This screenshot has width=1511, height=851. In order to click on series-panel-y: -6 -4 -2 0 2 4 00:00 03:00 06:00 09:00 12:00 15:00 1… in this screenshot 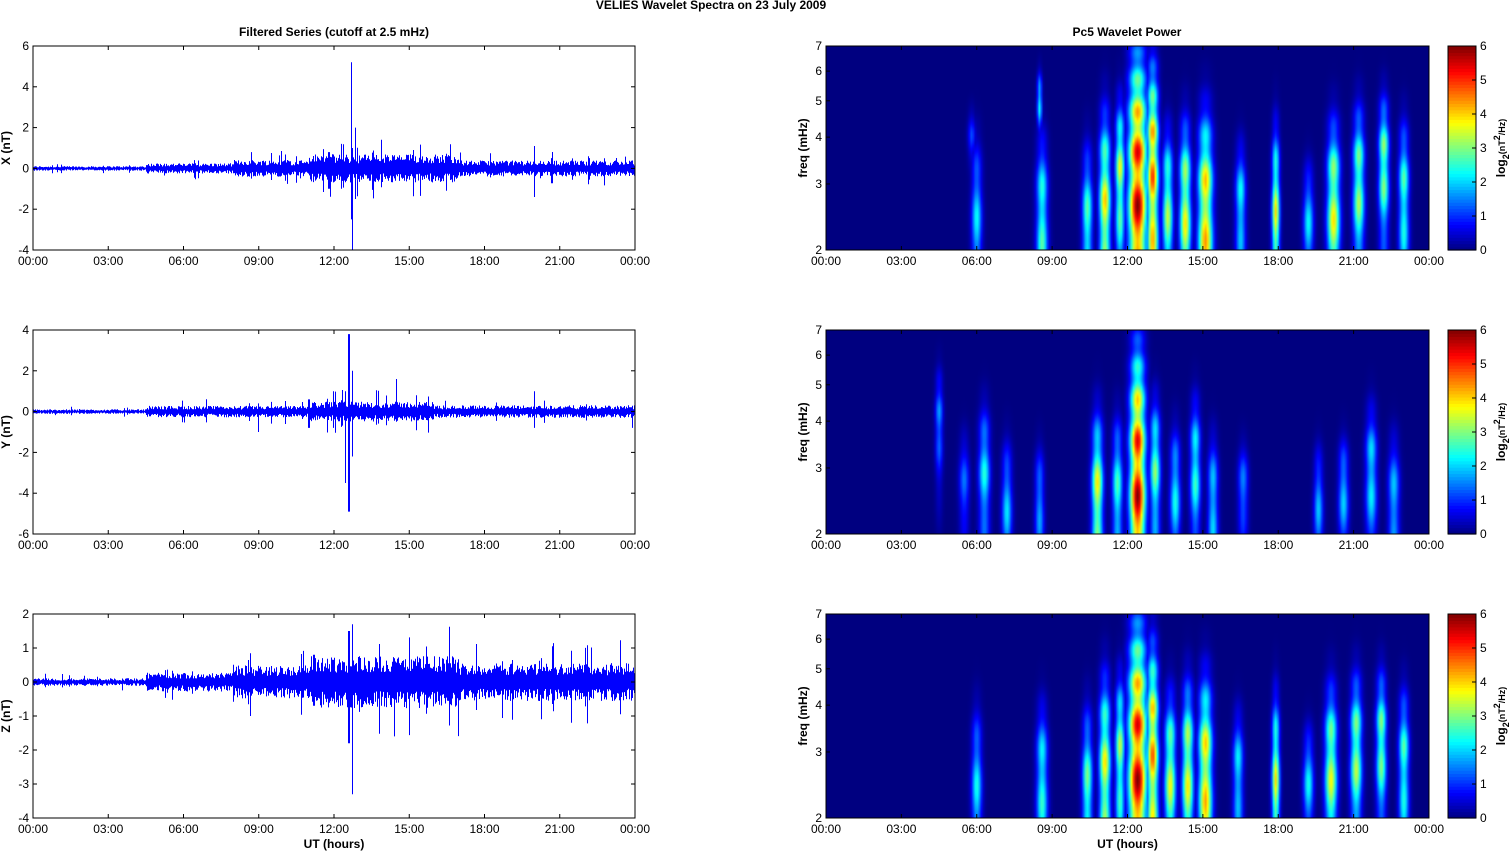, I will do `click(325, 437)`.